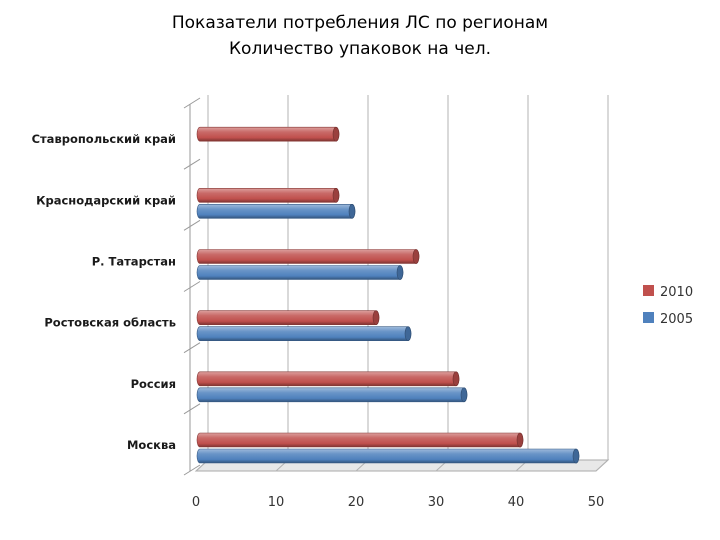 This screenshot has height=540, width=720. I want to click on category-label: Россия, so click(153, 384).